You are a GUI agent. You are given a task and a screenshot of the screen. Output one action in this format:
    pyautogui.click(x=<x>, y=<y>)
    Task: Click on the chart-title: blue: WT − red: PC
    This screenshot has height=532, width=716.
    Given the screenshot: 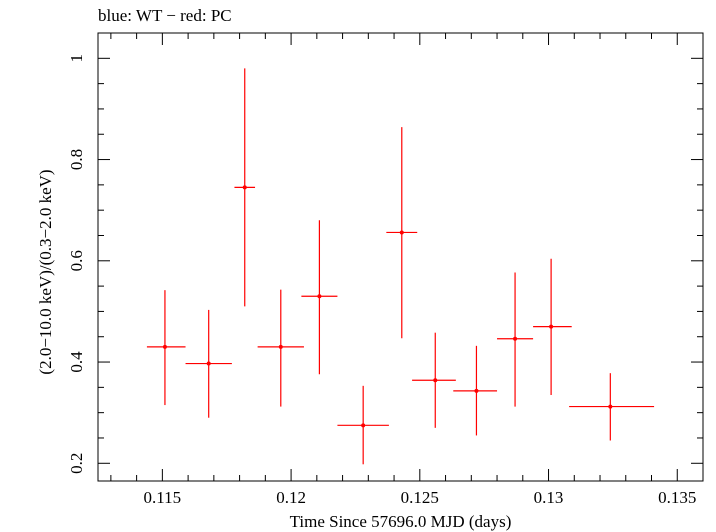 What is the action you would take?
    pyautogui.click(x=165, y=15)
    